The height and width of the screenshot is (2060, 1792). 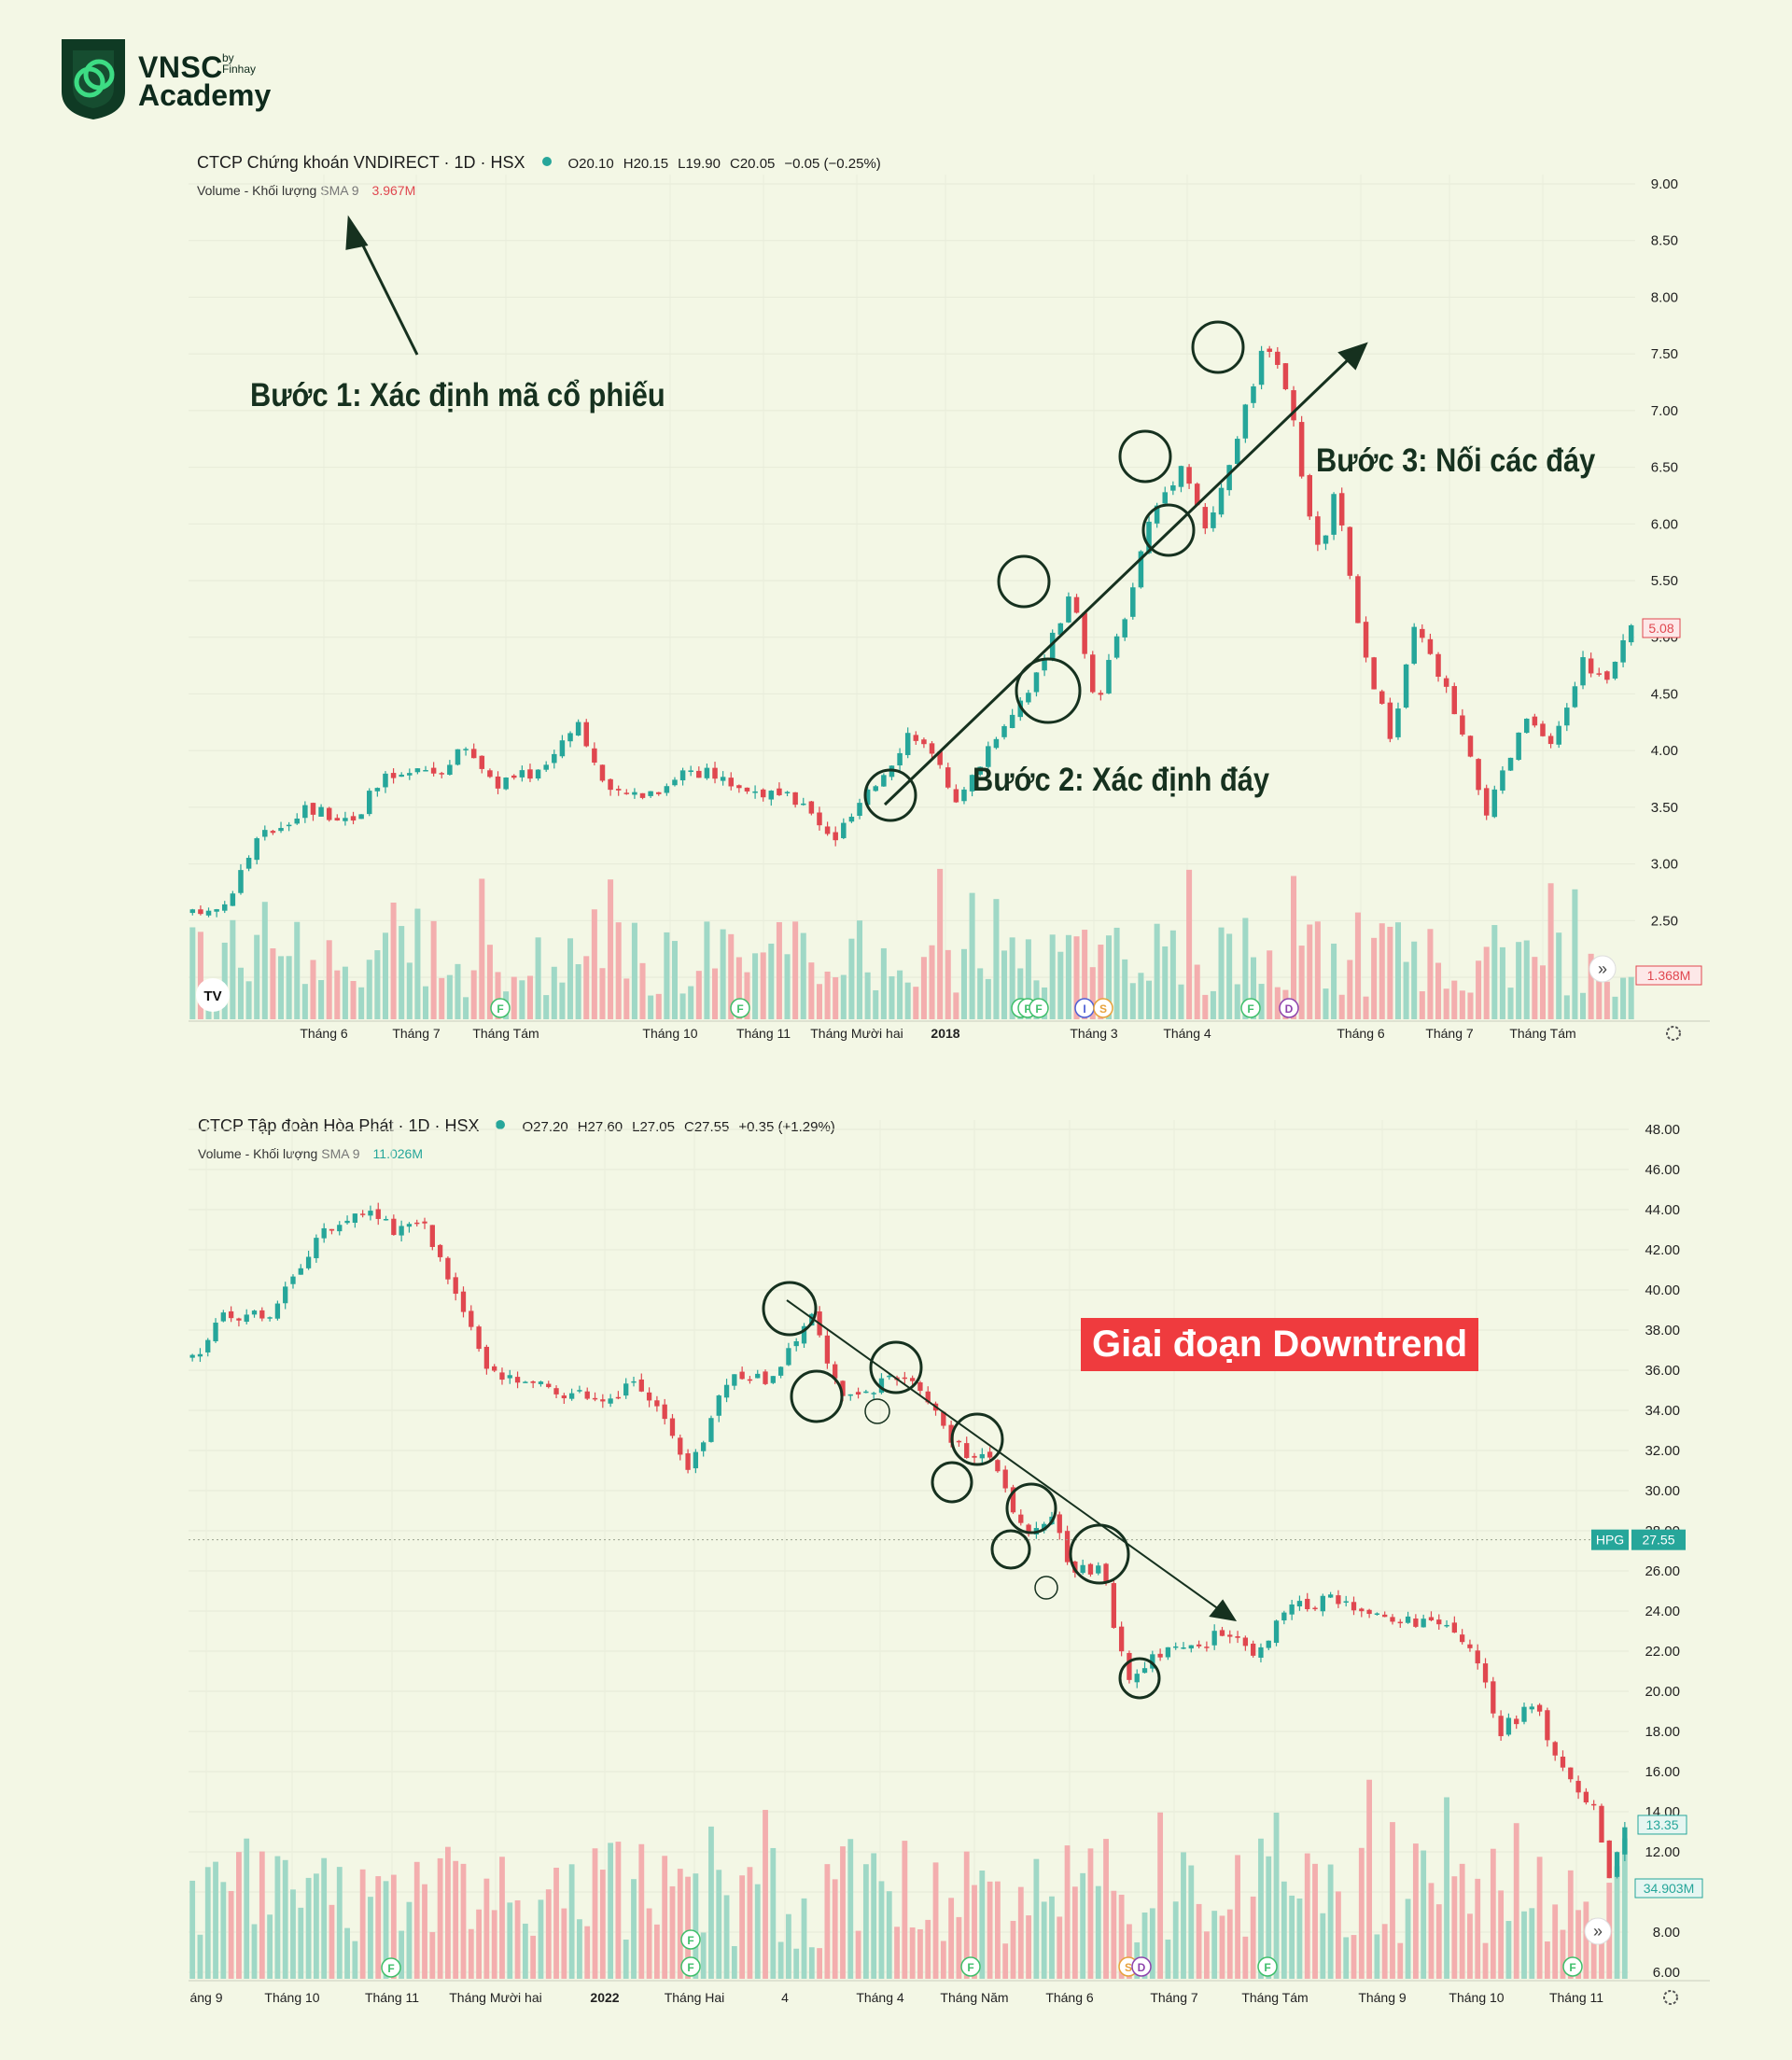 I want to click on annotation-step3: Bước 3: Nối các đáy, so click(x=1456, y=460).